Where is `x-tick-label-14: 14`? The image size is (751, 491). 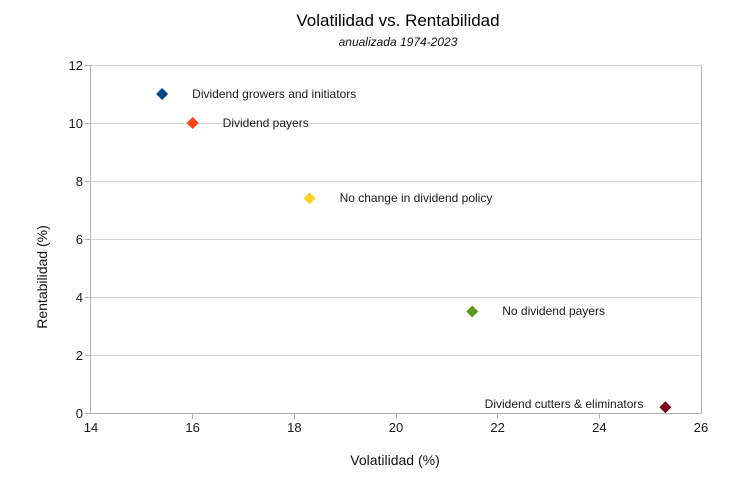
x-tick-label-14: 14 is located at coordinates (91, 427).